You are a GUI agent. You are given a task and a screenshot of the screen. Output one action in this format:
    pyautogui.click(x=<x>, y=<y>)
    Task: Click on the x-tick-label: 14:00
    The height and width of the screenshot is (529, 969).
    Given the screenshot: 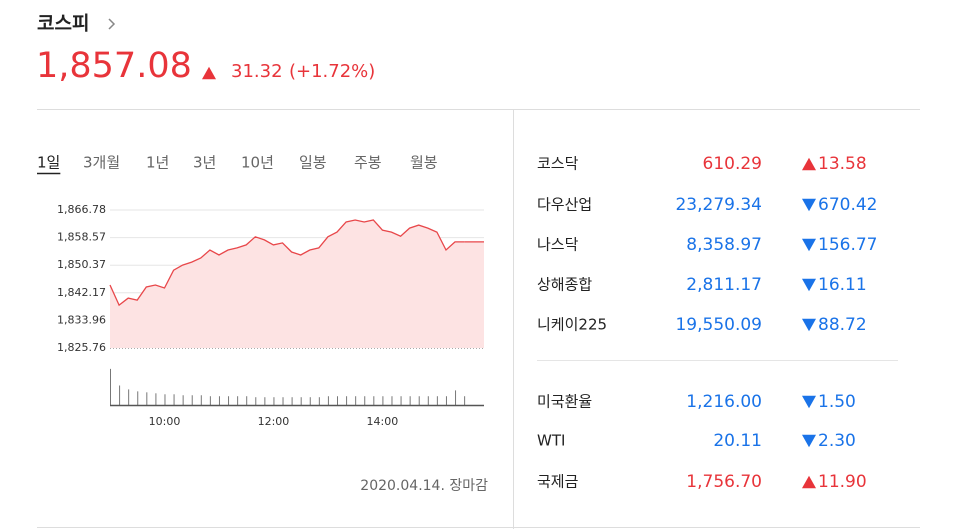 What is the action you would take?
    pyautogui.click(x=383, y=421)
    